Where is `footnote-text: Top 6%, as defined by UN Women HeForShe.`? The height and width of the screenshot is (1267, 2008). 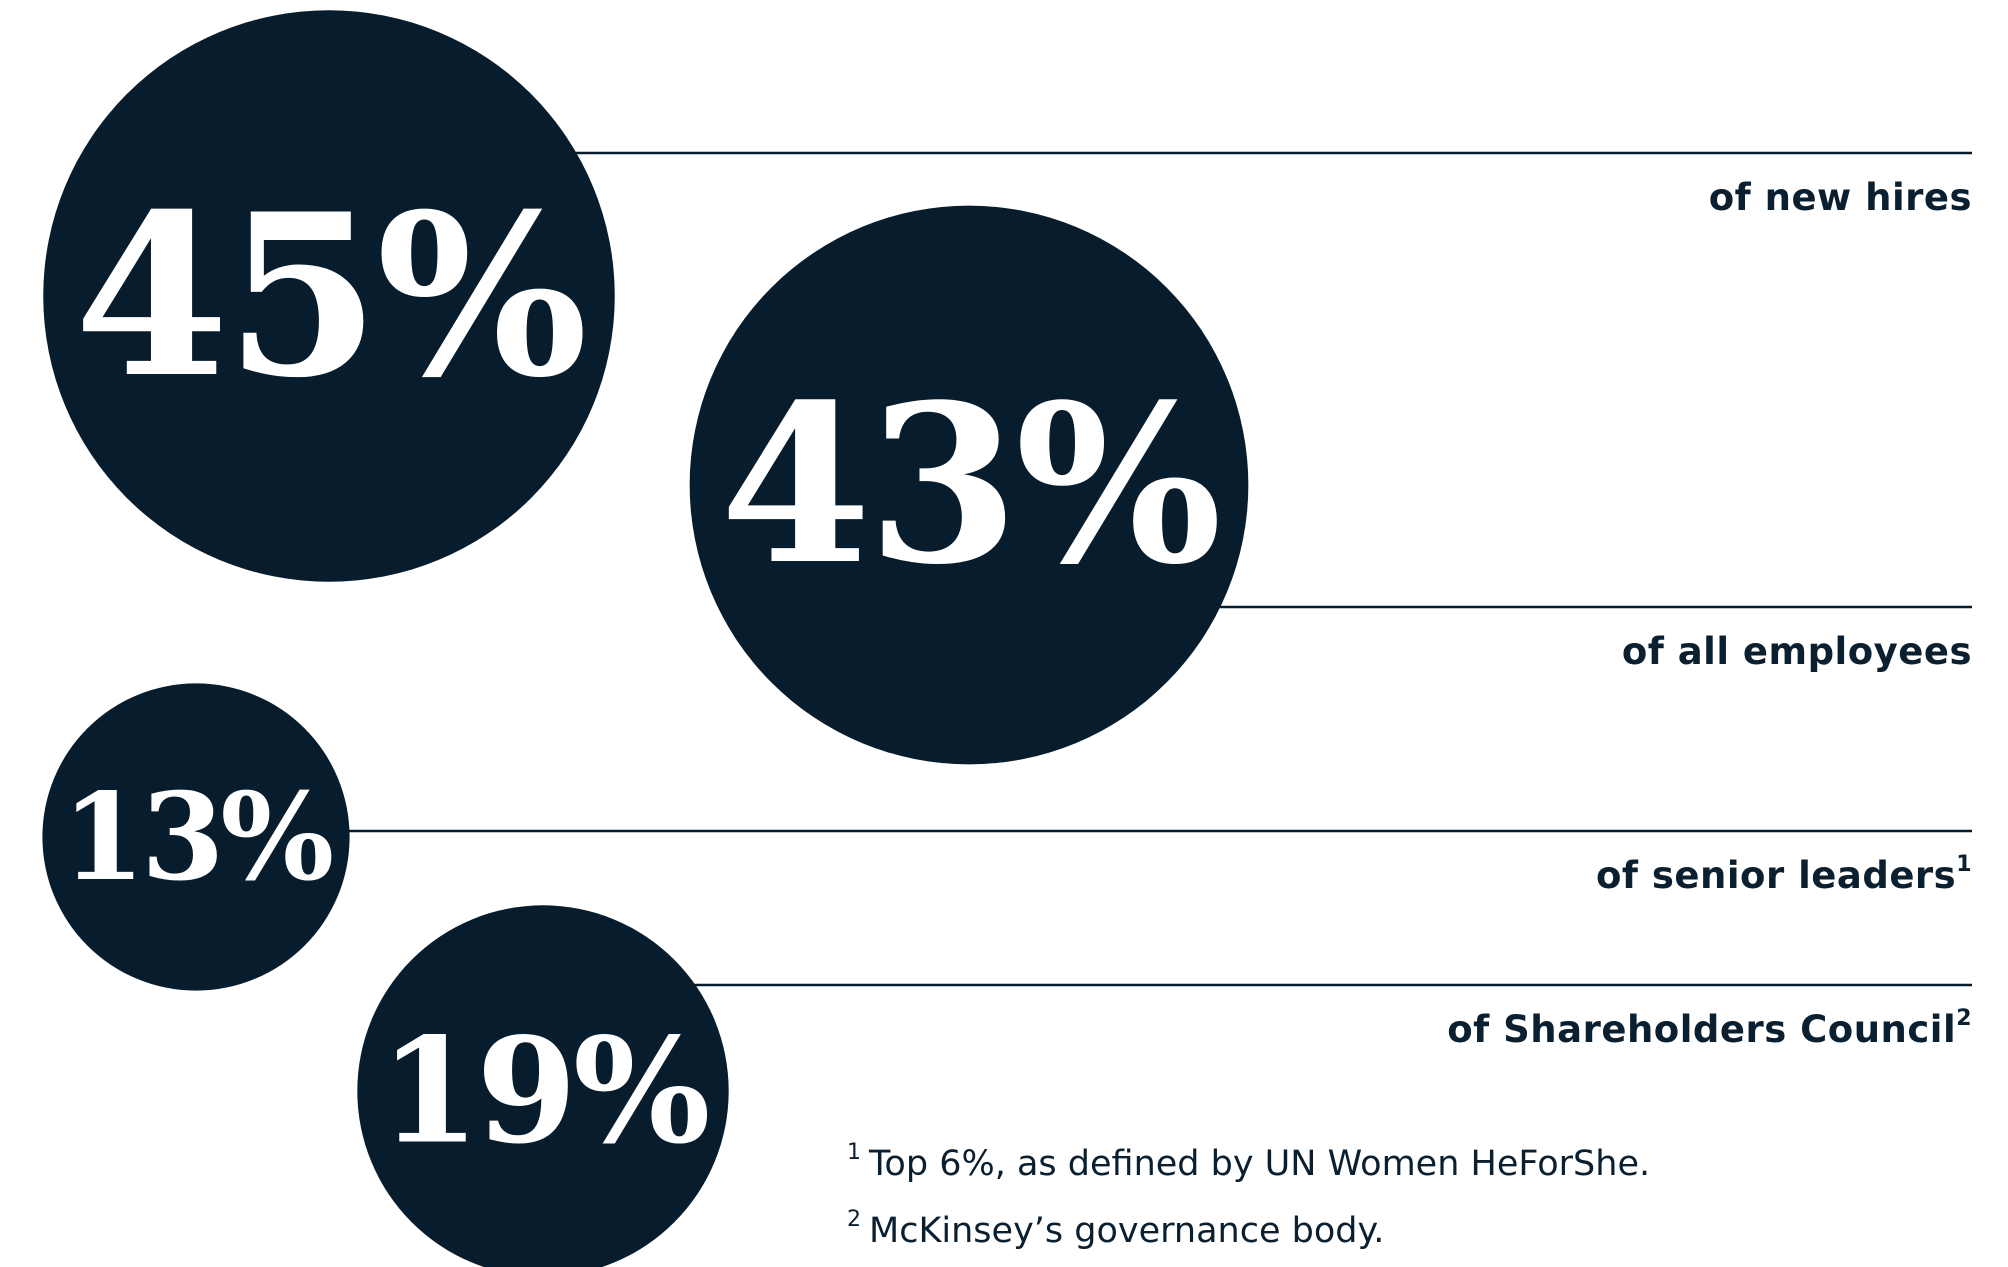
footnote-text: Top 6%, as defined by UN Women HeForShe. is located at coordinates (1259, 1164).